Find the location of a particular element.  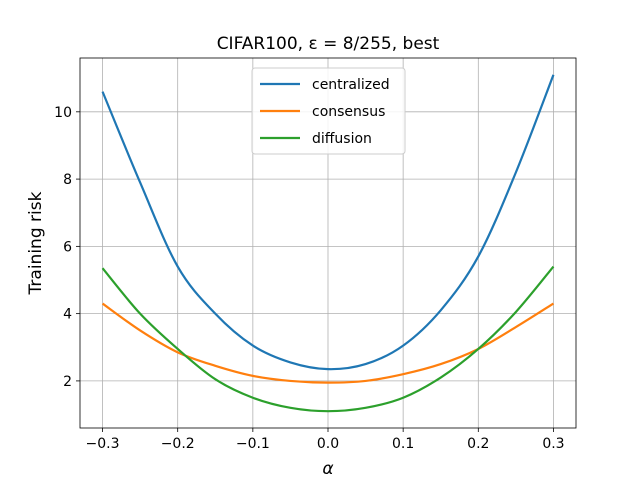

legend-label-diffusion: diffusion is located at coordinates (342, 139).